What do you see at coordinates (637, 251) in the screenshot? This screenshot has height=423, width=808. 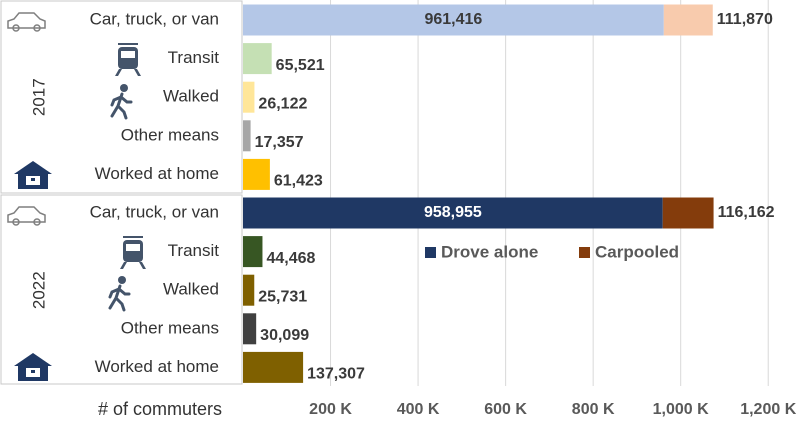 I see `legend-label: Carpooled` at bounding box center [637, 251].